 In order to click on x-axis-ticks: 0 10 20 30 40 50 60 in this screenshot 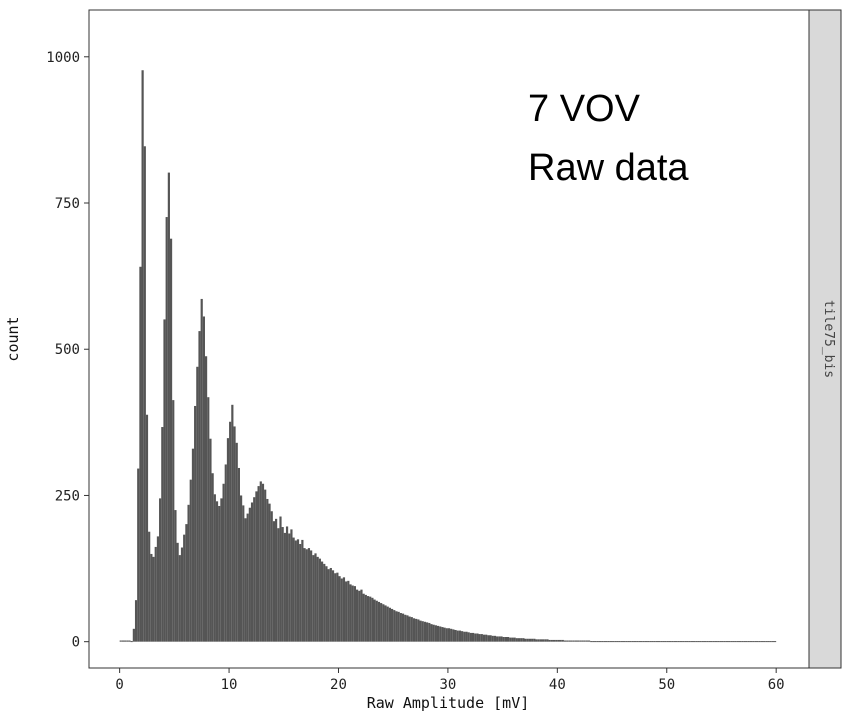, I will do `click(450, 680)`.